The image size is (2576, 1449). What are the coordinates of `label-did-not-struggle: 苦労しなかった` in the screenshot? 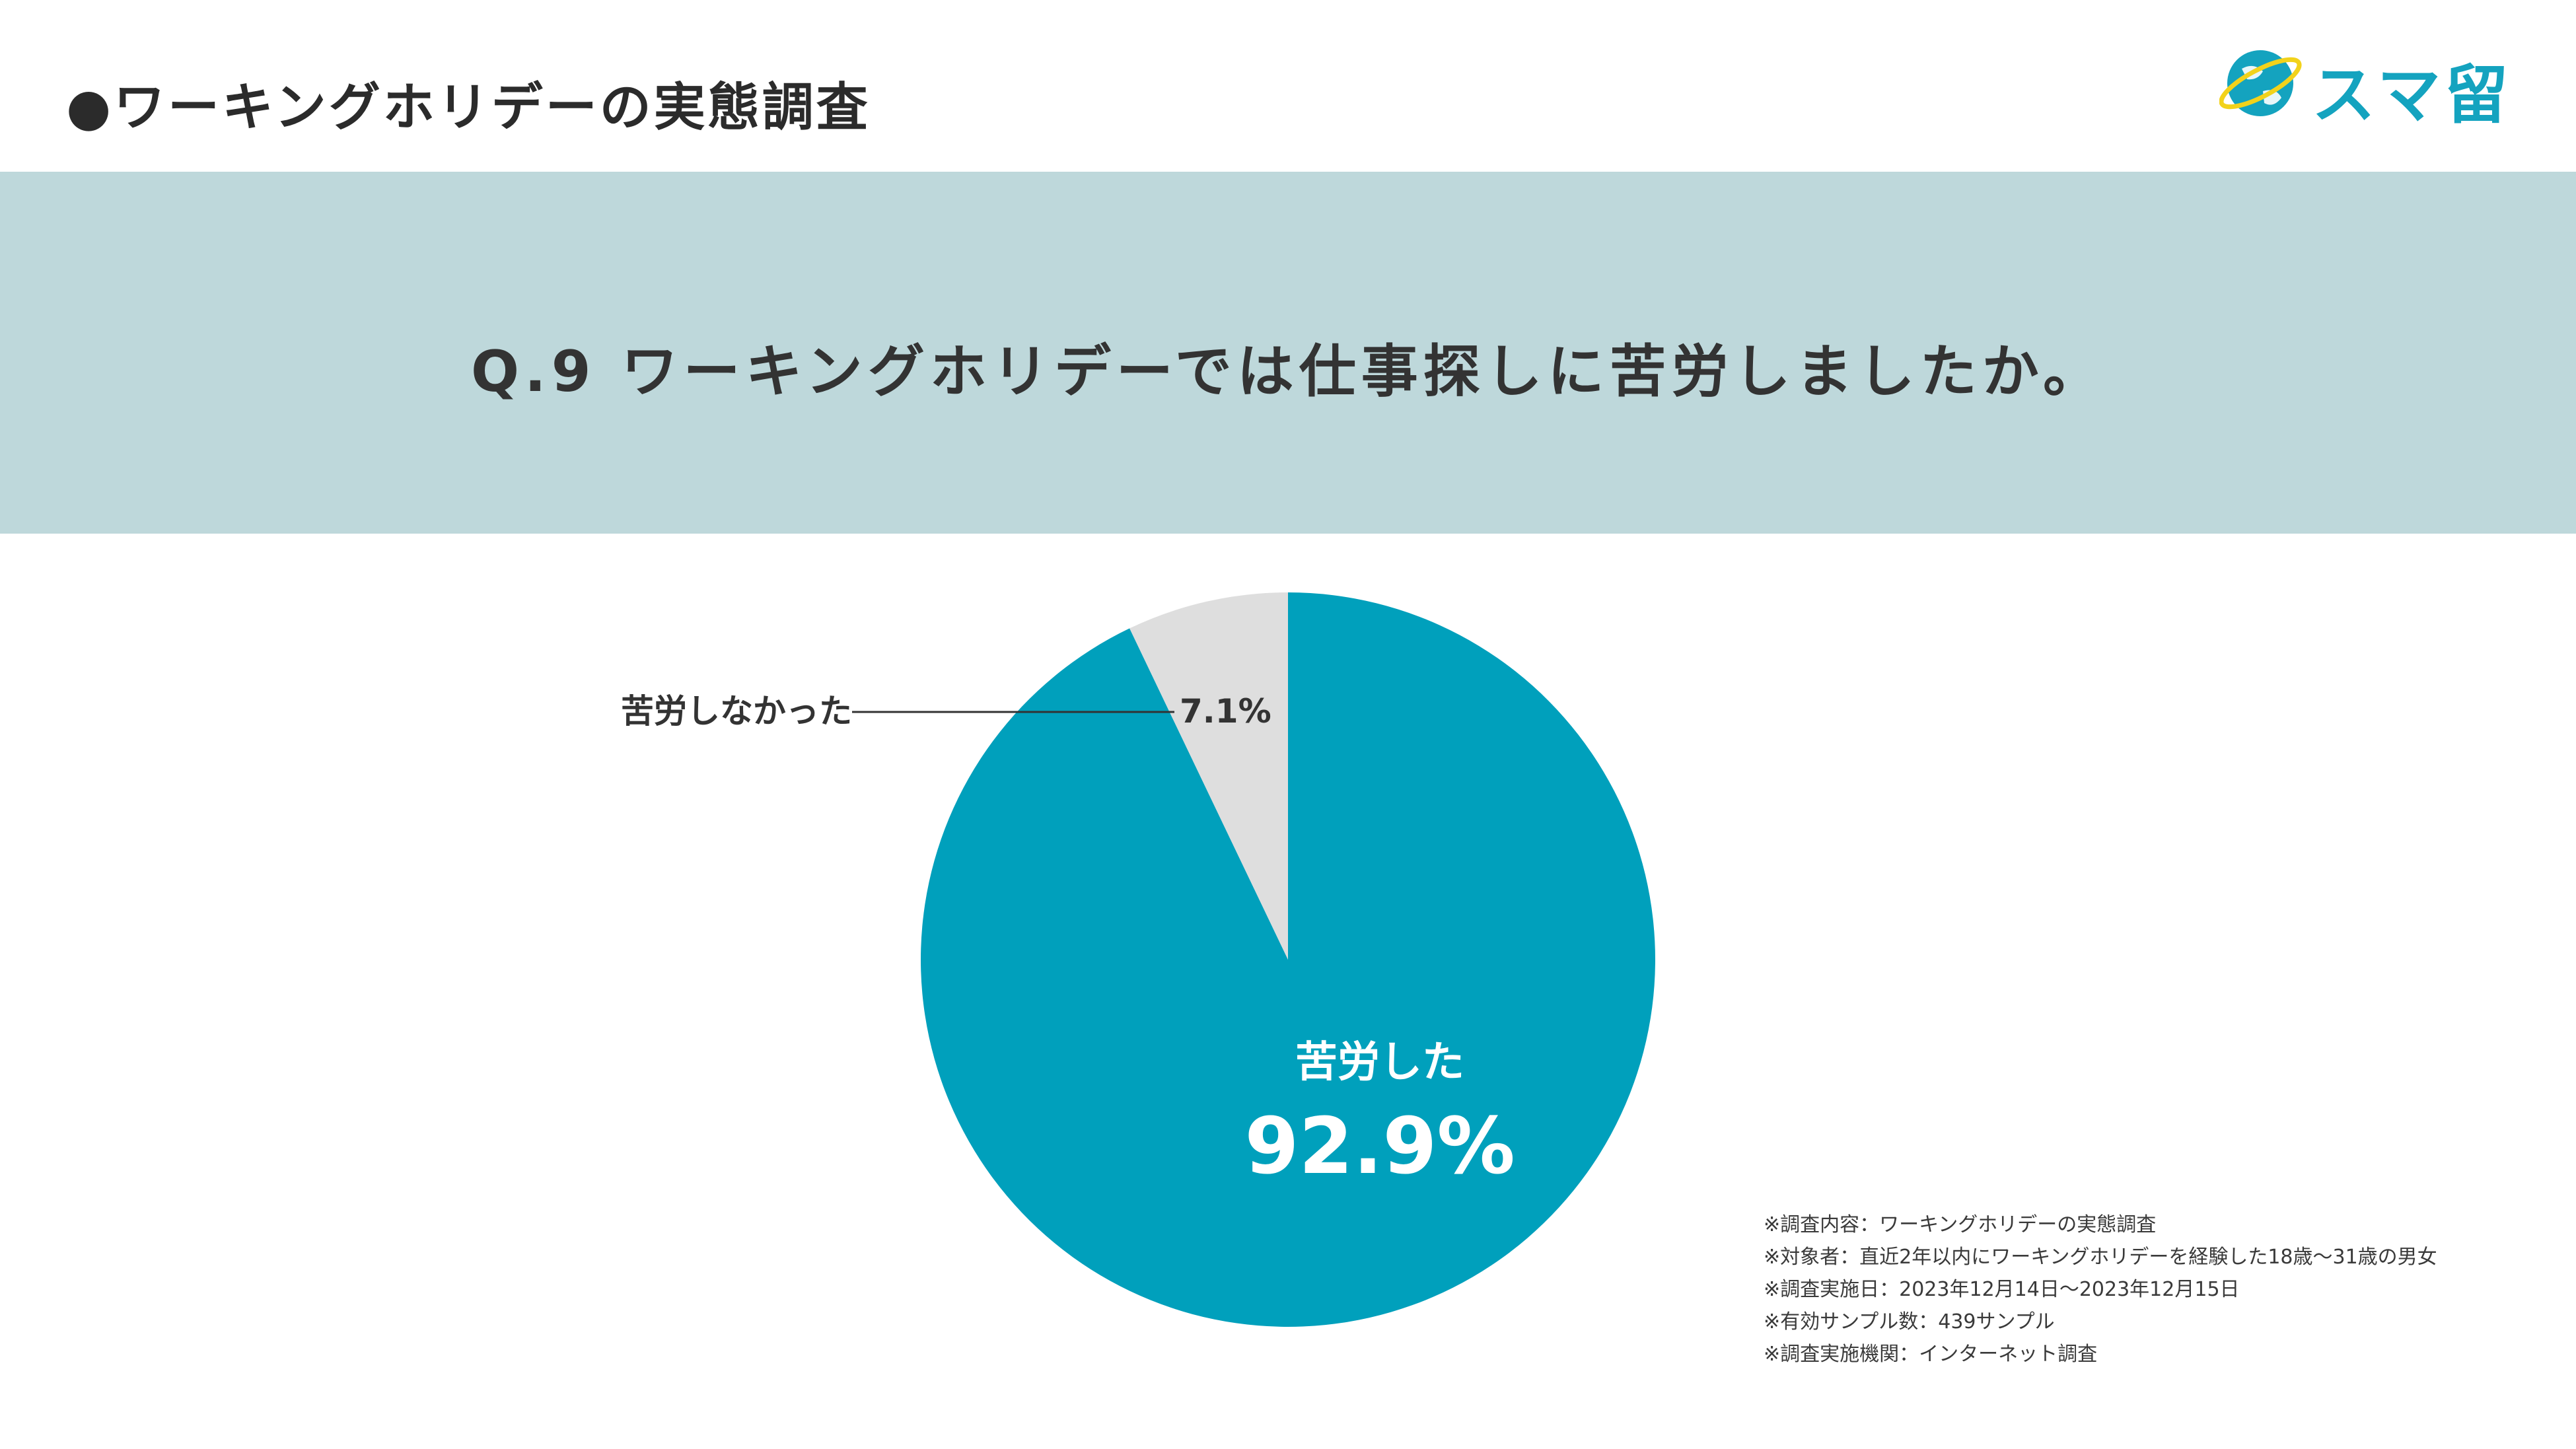 It's located at (737, 711).